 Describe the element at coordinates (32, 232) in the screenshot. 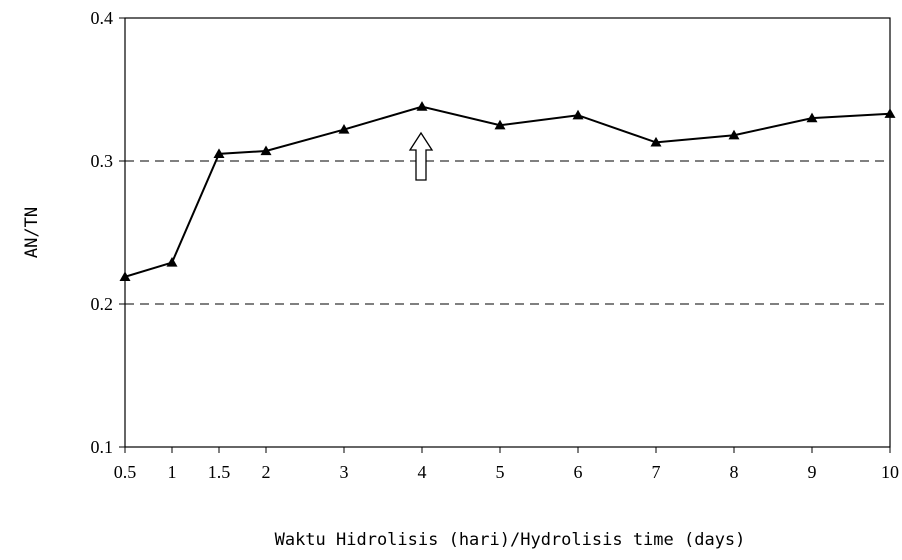

I see `y-axis-title: AN/TN` at that location.